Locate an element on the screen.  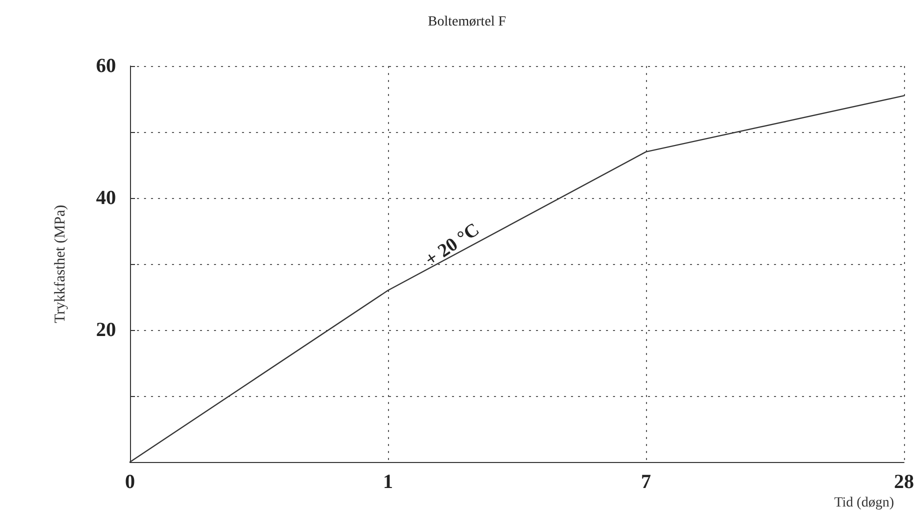
y-tick-label: 20 is located at coordinates (106, 330).